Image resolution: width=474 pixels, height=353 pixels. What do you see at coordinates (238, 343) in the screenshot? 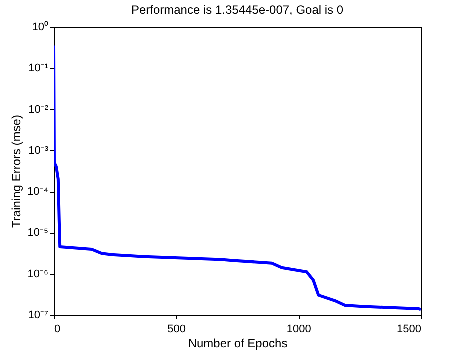
I see `x-axis-title: Number of Epochs` at bounding box center [238, 343].